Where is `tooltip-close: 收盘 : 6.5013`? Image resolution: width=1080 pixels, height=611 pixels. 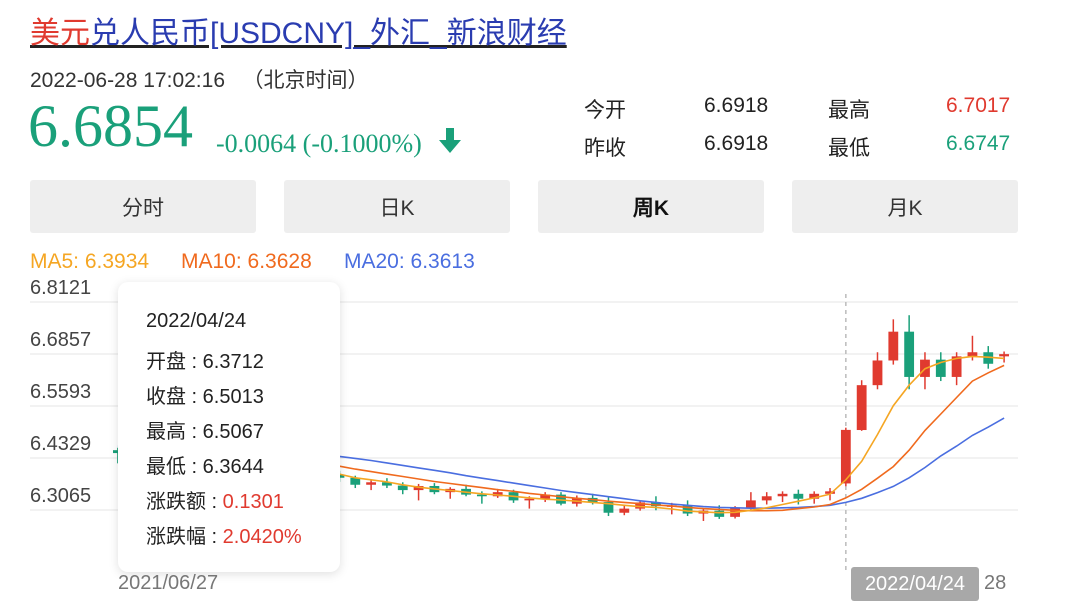 tooltip-close: 收盘 : 6.5013 is located at coordinates (205, 397).